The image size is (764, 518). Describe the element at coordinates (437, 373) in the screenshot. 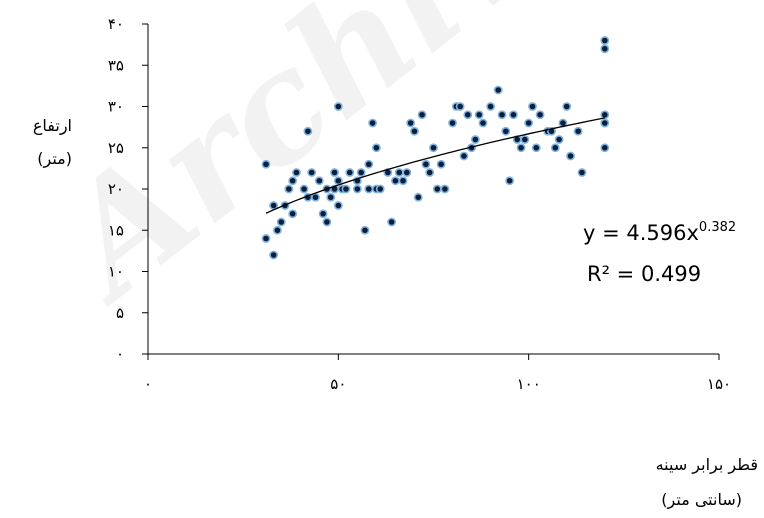

I see `x-ticks: ۰ ۵۰ ۱۰۰ ۱۵۰` at that location.